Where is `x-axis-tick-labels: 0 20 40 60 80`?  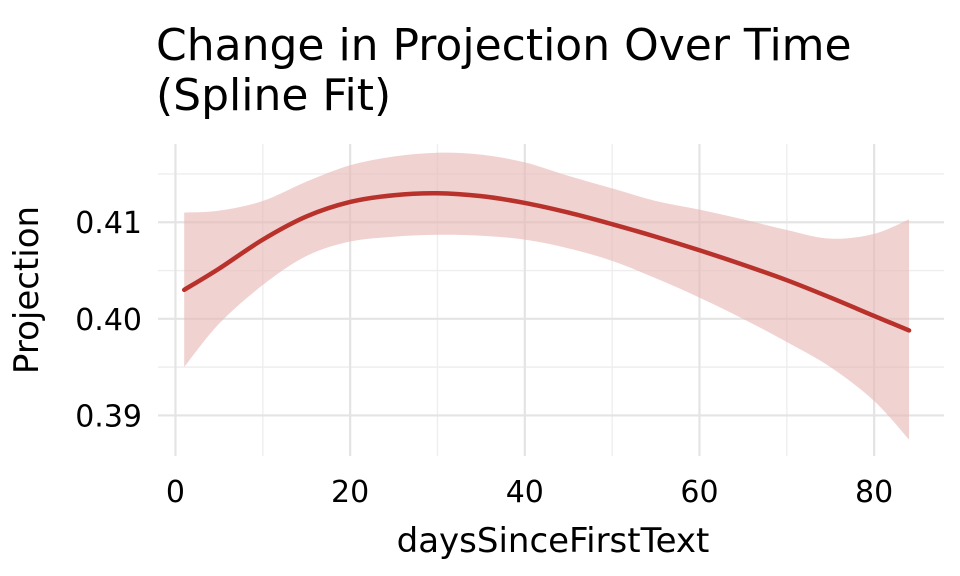 x-axis-tick-labels: 0 20 40 60 80 is located at coordinates (529, 492).